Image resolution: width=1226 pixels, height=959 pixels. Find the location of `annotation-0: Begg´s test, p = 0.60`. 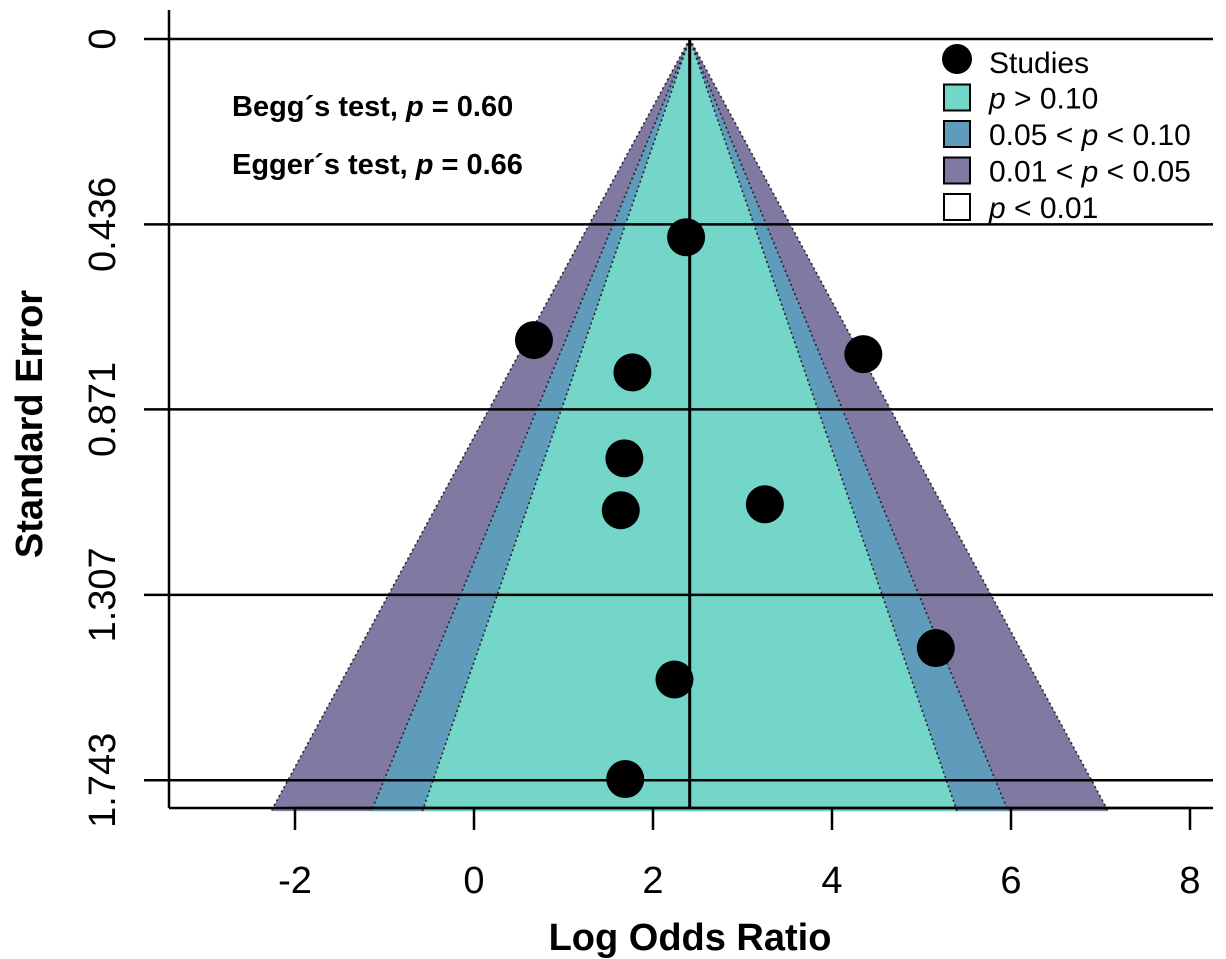

annotation-0: Begg´s test, p = 0.60 is located at coordinates (372, 107).